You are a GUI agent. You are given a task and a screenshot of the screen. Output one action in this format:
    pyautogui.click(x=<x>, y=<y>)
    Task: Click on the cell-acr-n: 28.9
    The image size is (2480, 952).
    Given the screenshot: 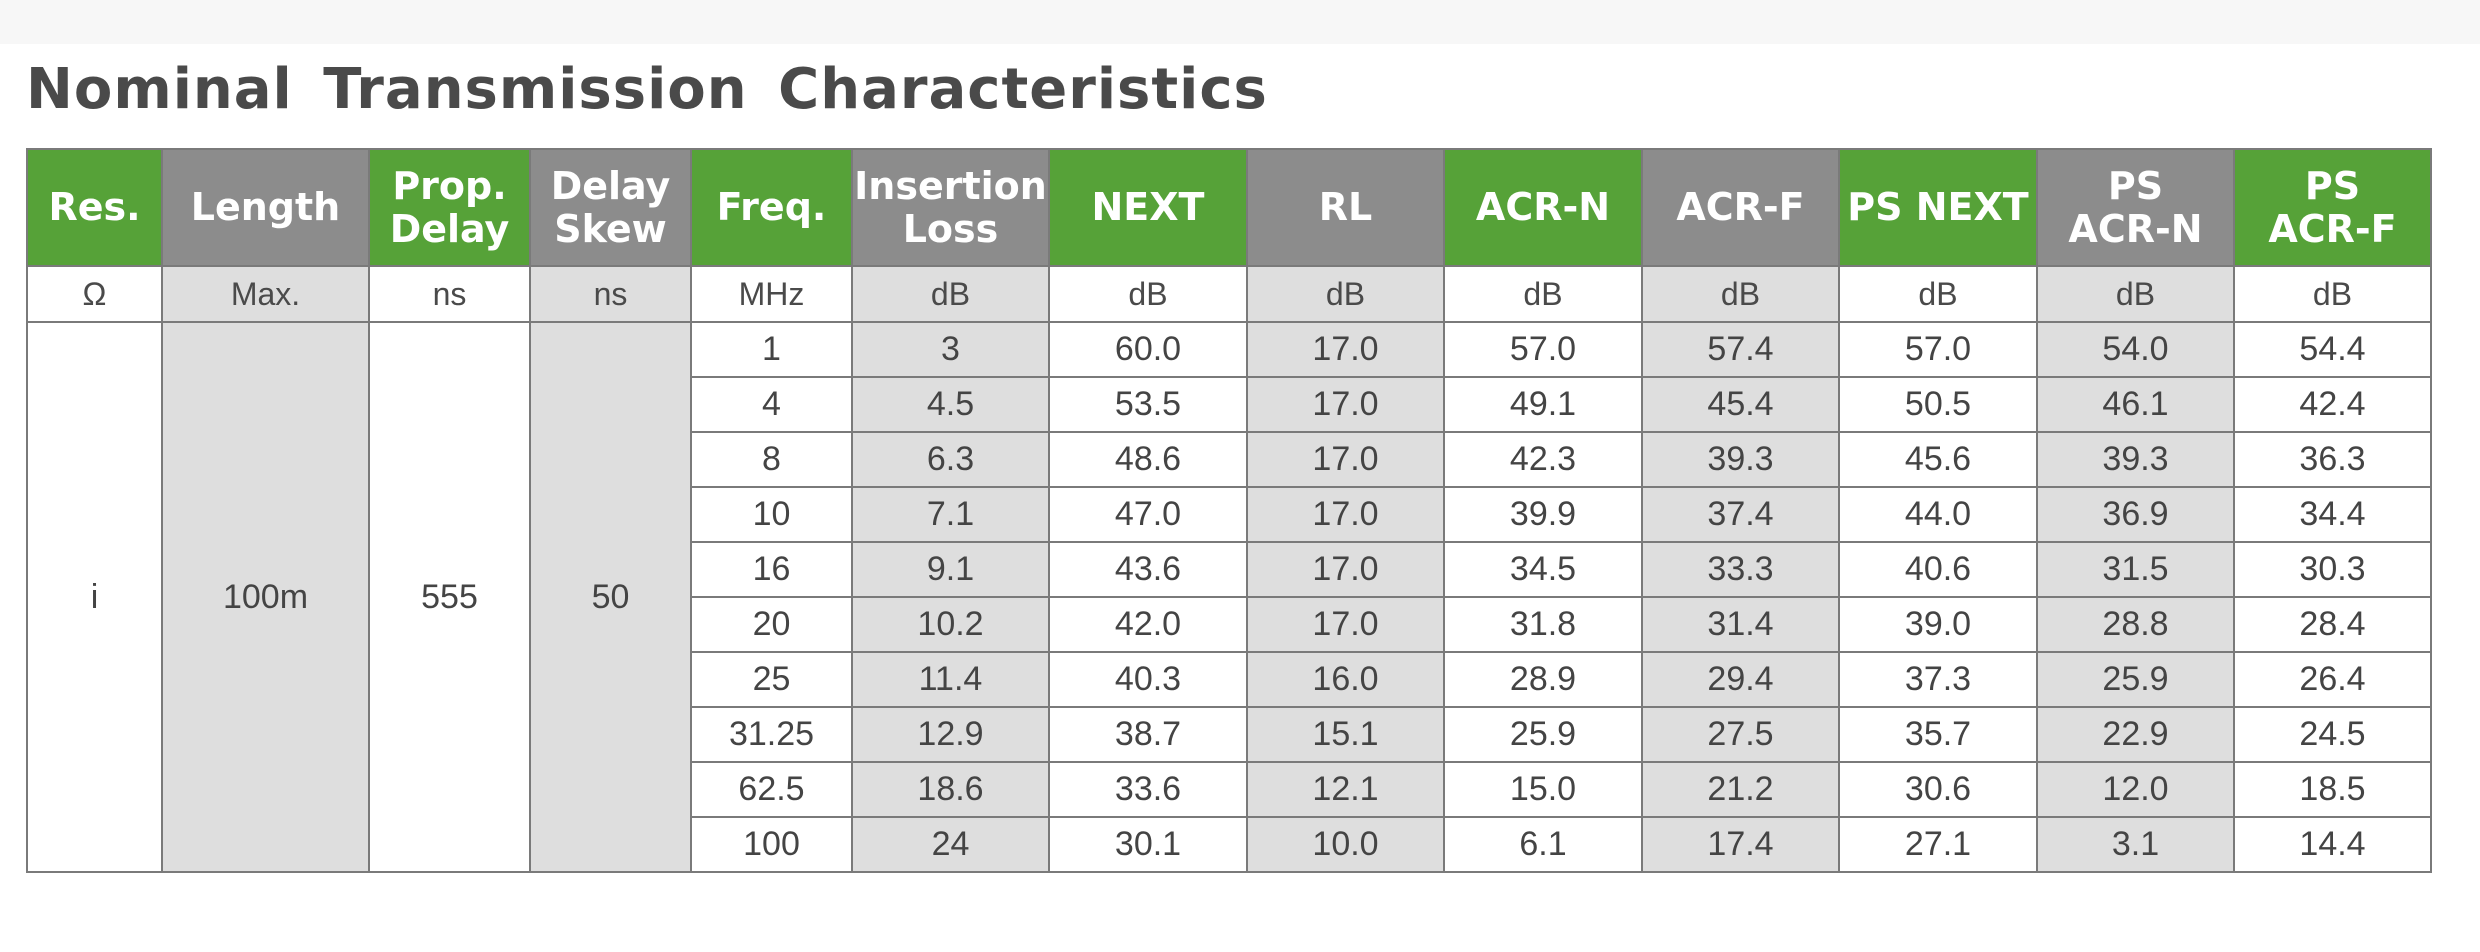 What is the action you would take?
    pyautogui.click(x=1543, y=679)
    